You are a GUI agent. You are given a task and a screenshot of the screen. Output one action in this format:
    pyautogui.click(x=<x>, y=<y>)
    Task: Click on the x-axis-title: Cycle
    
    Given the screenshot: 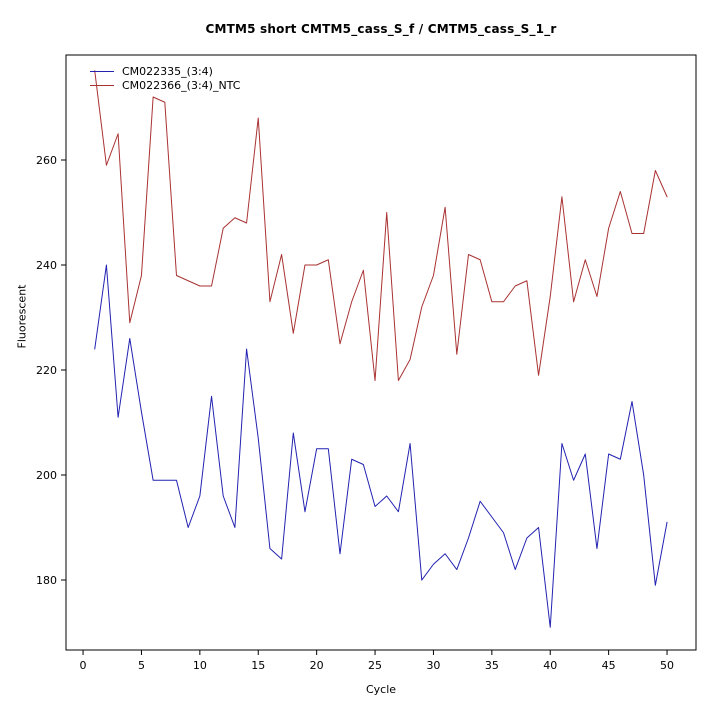 What is the action you would take?
    pyautogui.click(x=381, y=689)
    